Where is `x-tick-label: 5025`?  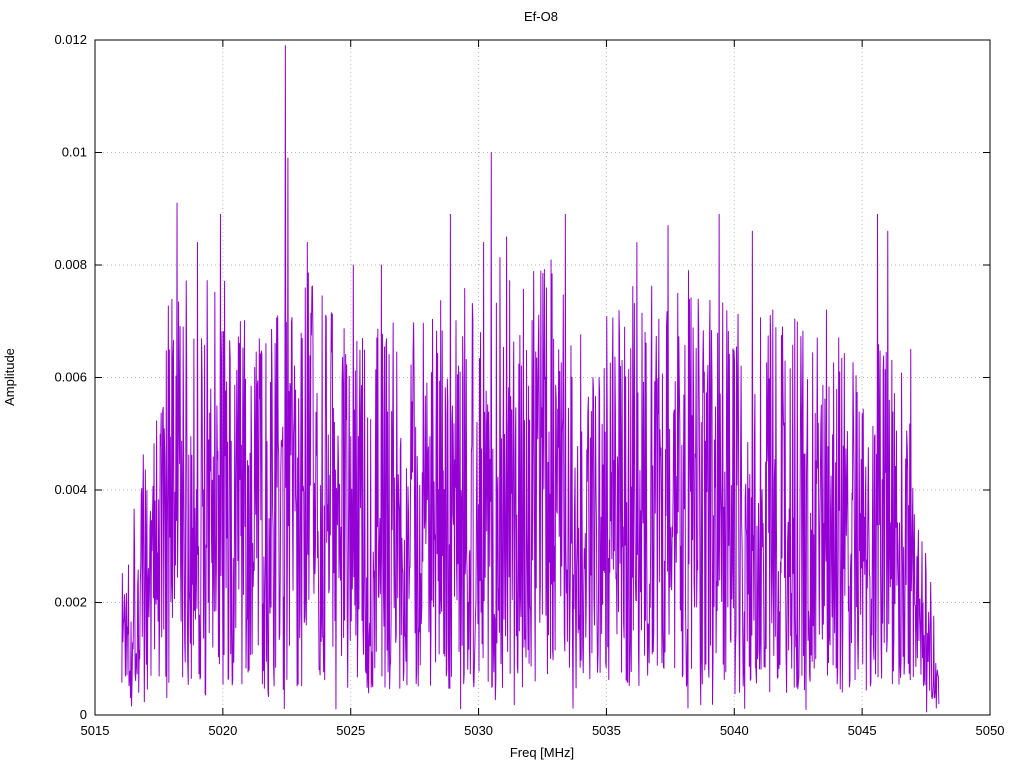
x-tick-label: 5025 is located at coordinates (350, 730).